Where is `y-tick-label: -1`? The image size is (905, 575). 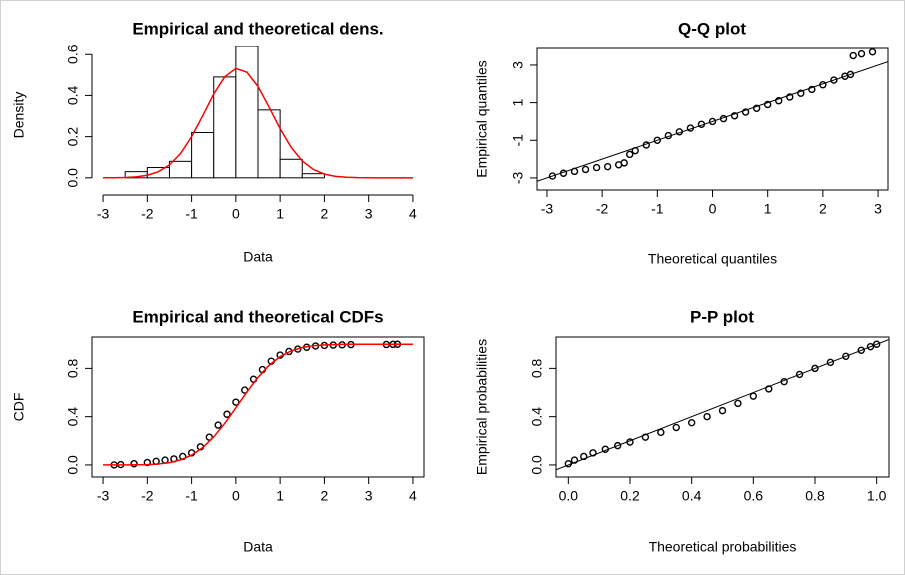 y-tick-label: -1 is located at coordinates (518, 140).